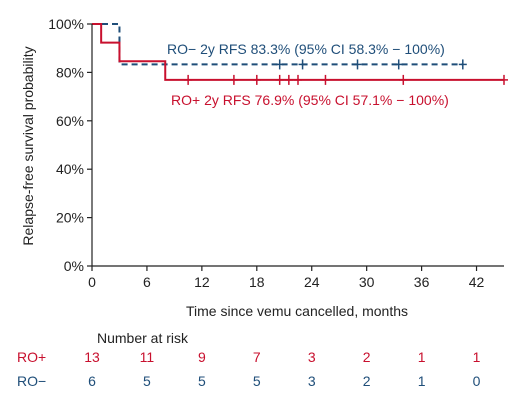  What do you see at coordinates (31, 357) in the screenshot?
I see `risk-row-label-ro-plus: RO+` at bounding box center [31, 357].